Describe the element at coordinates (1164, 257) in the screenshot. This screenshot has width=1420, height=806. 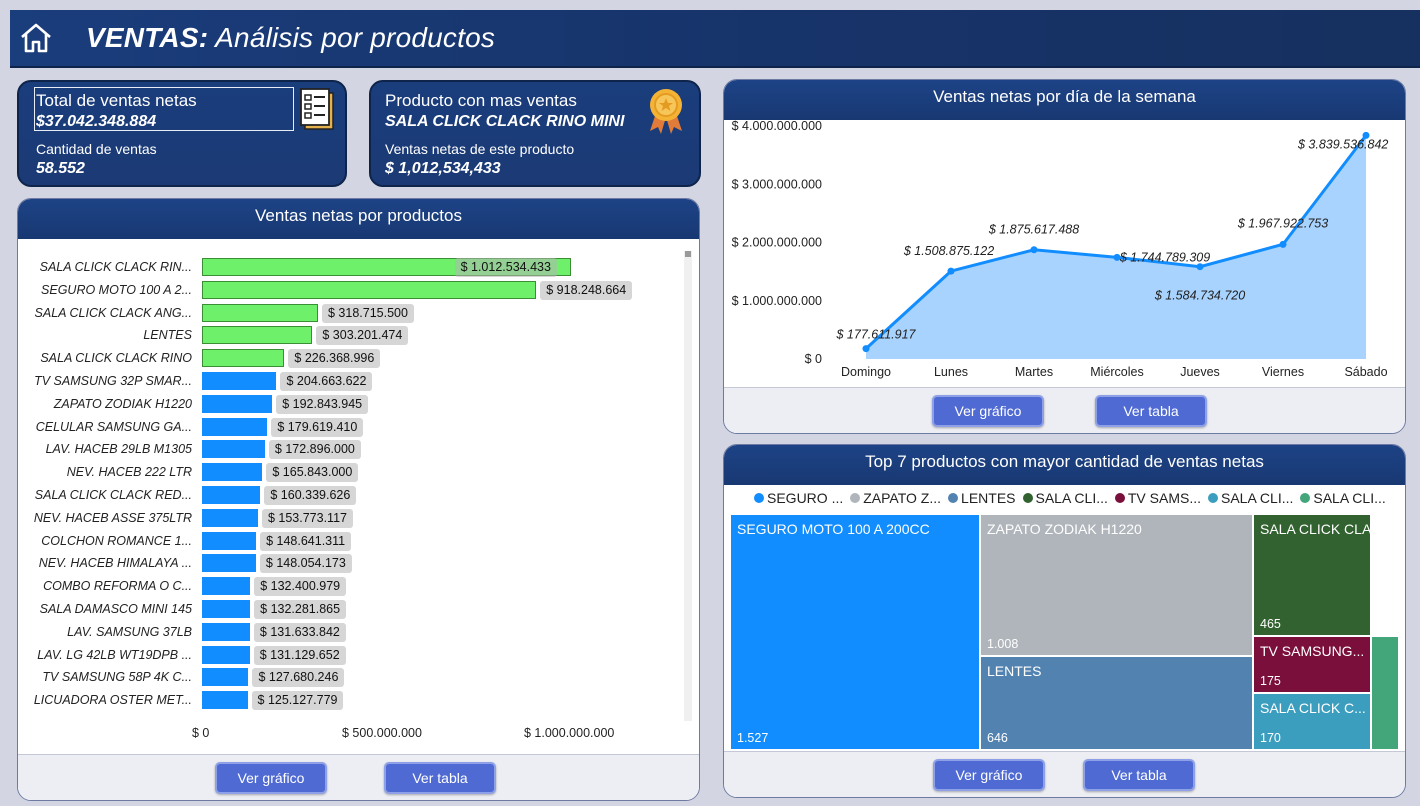
I see `data-label: $ 1.744.789.309` at that location.